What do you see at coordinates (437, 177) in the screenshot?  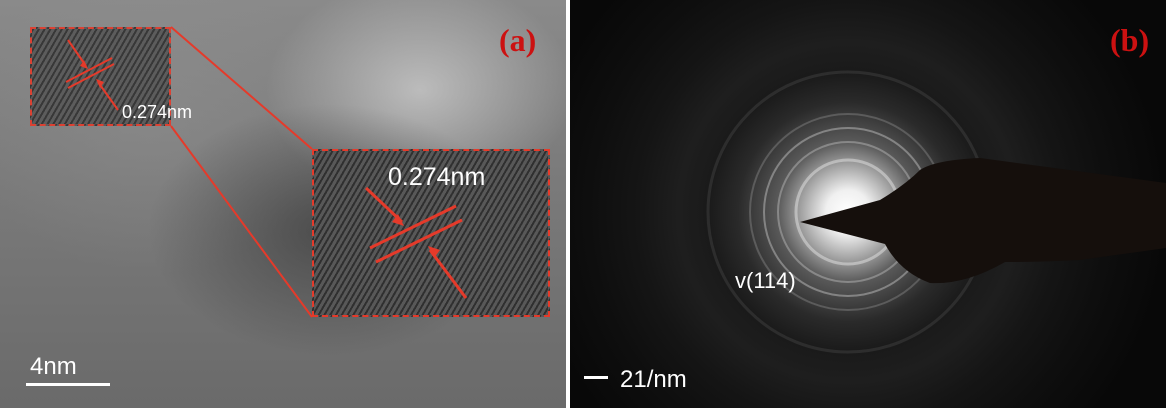 I see `lattice-spacing-label-large: 0.274nm` at bounding box center [437, 177].